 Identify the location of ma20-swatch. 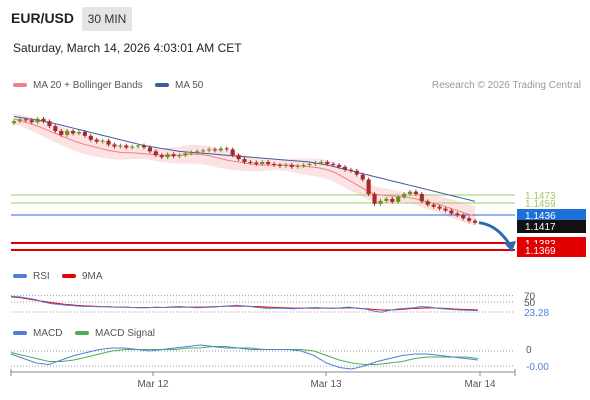
(20, 85).